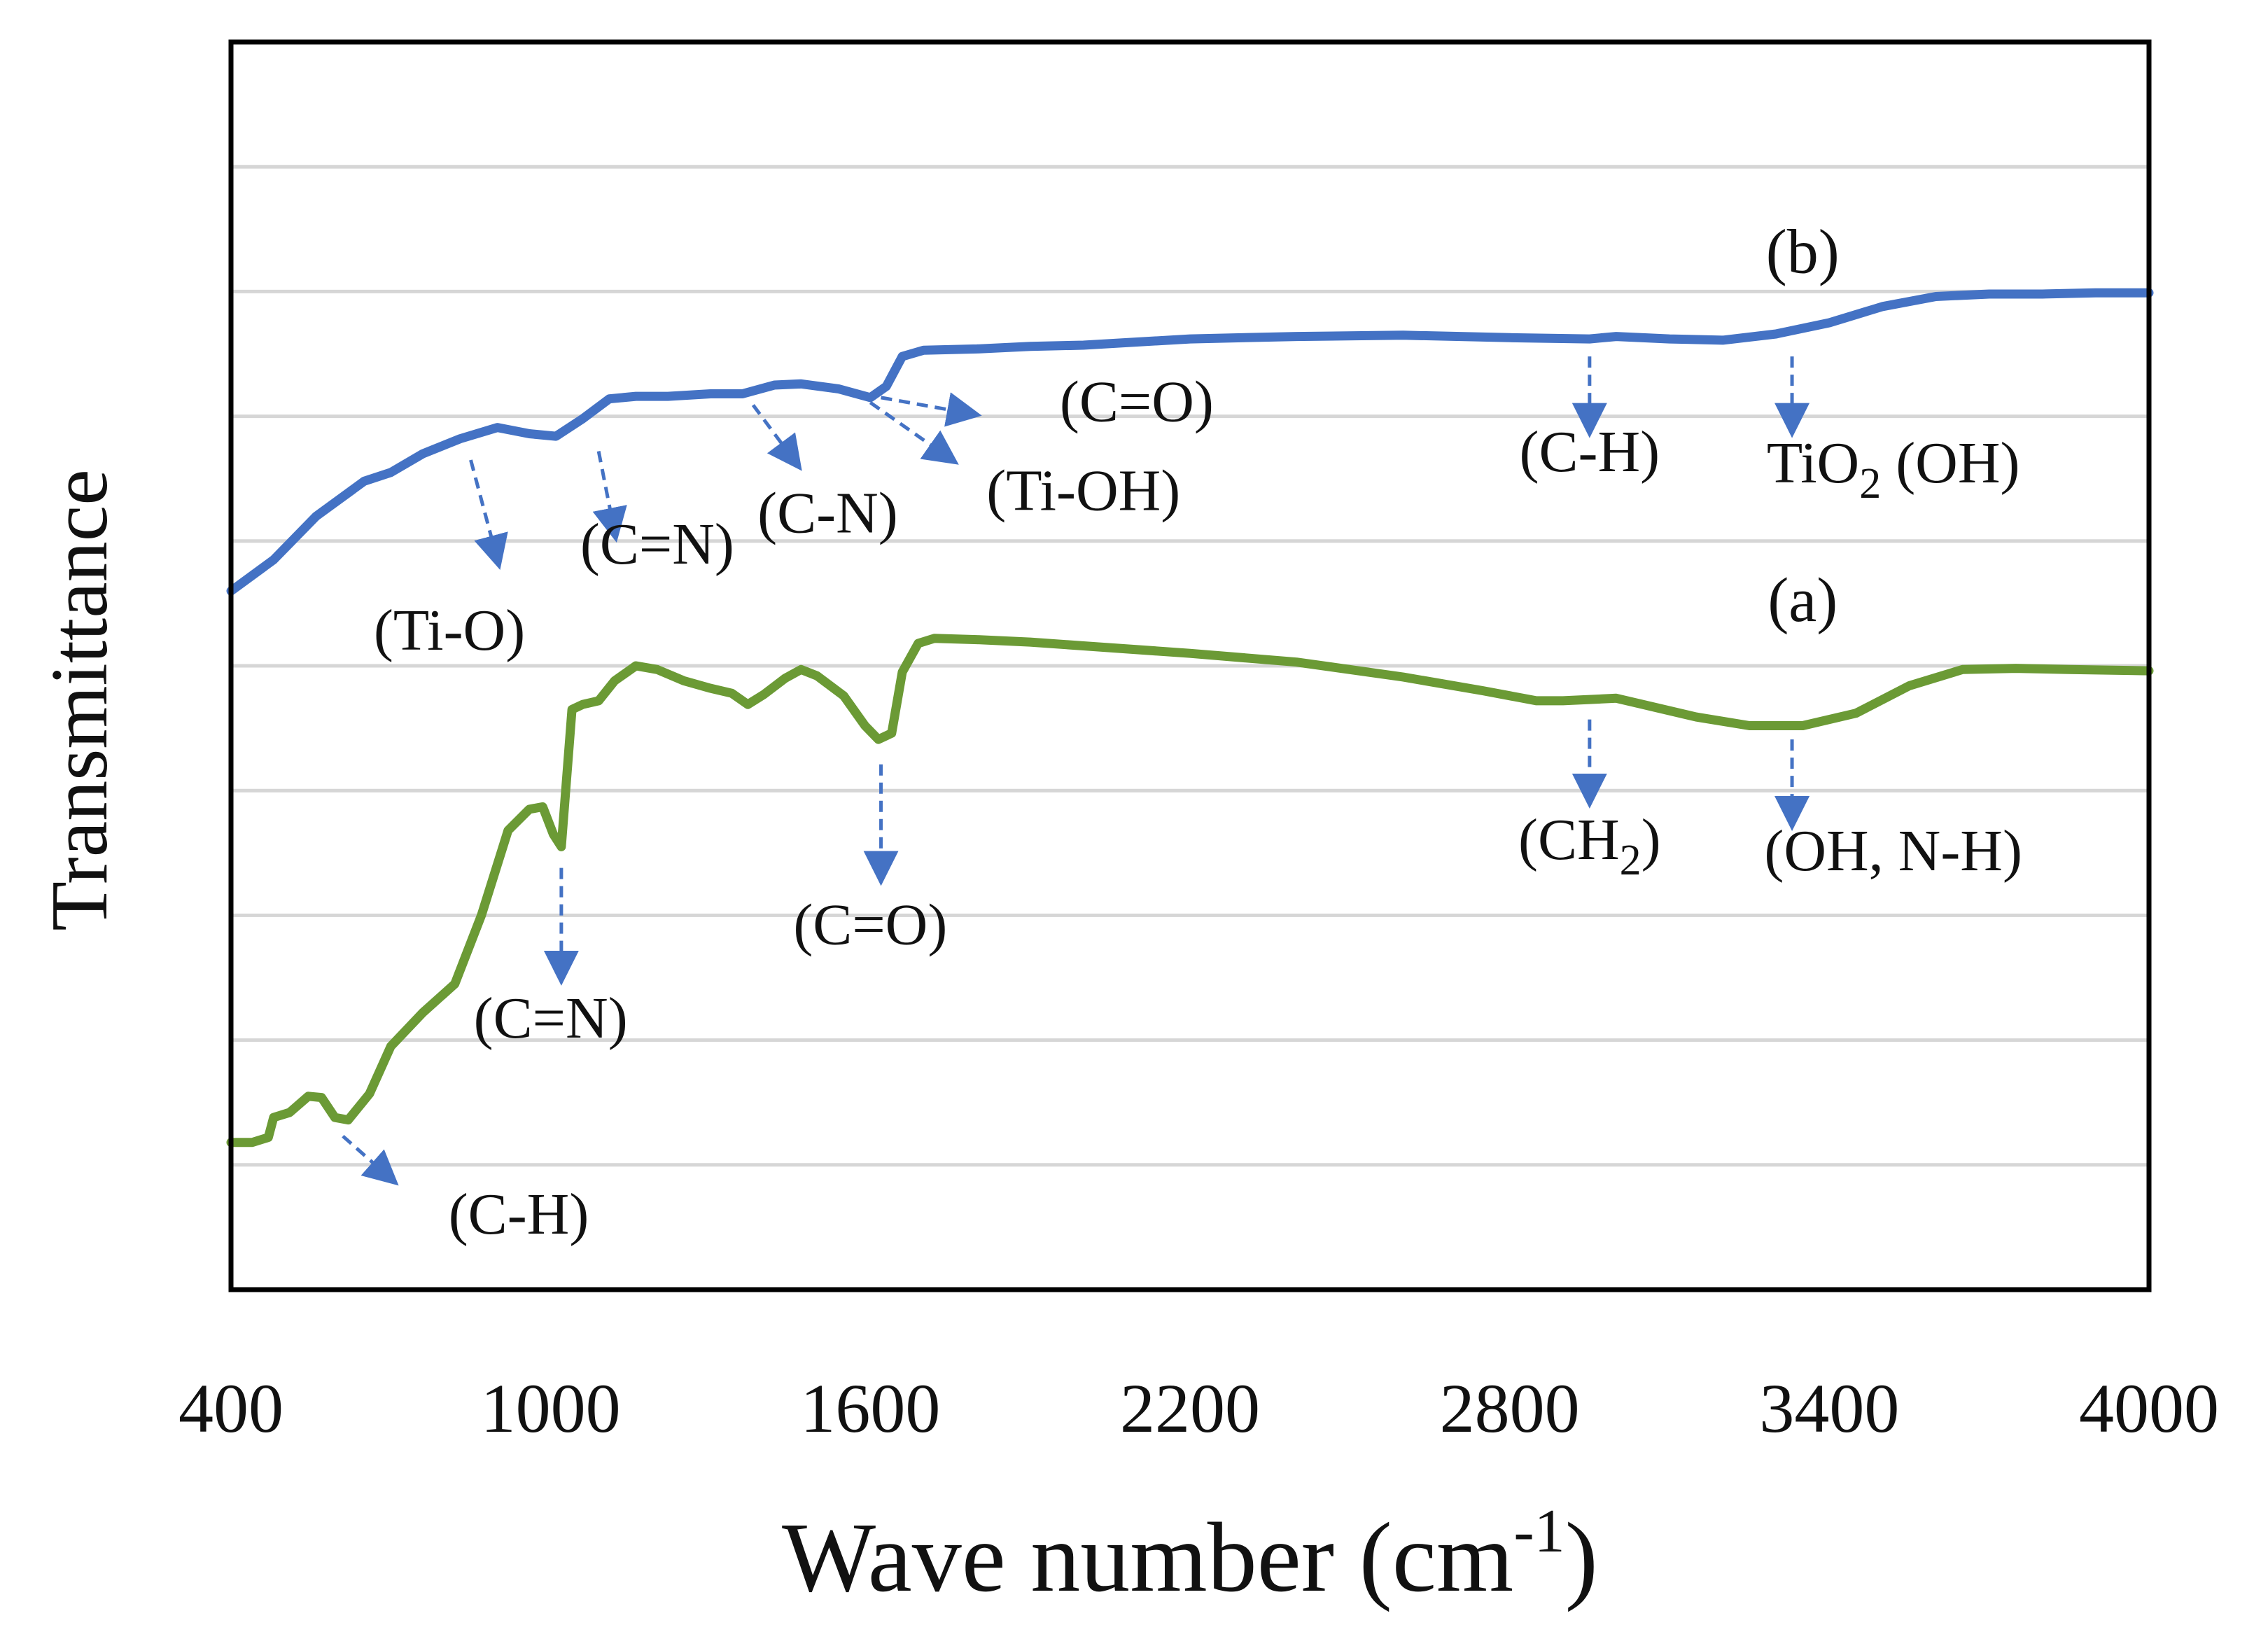 The image size is (2268, 1646). I want to click on x-tick-label: 400, so click(231, 1408).